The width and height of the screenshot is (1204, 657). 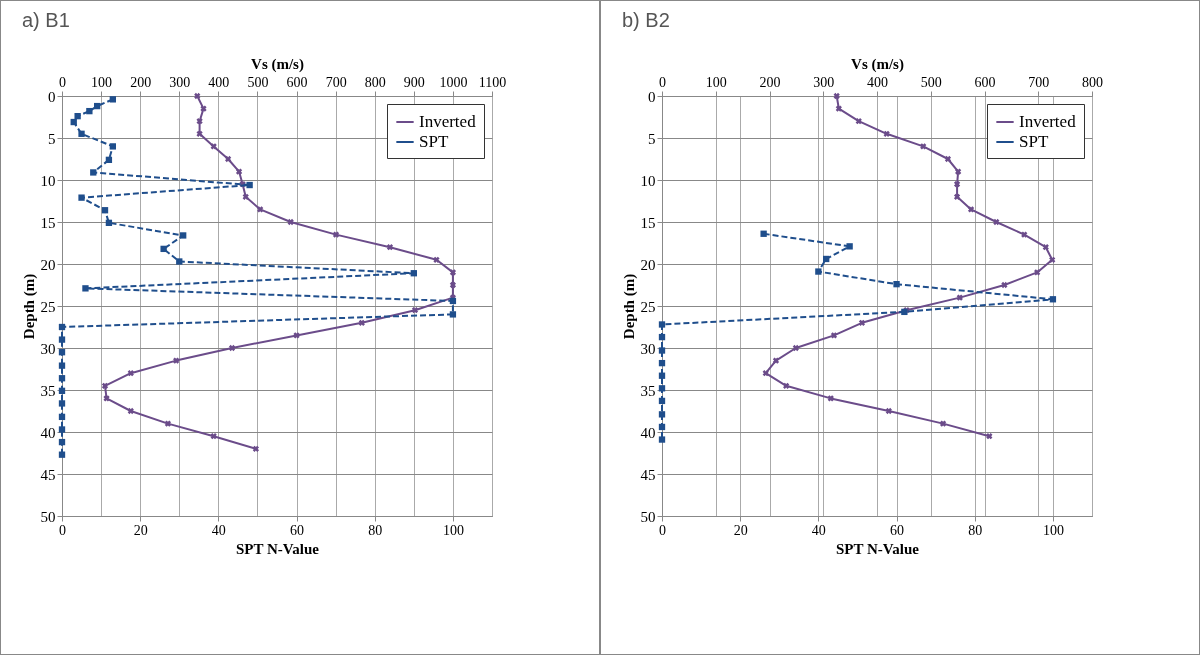 What do you see at coordinates (492, 82) in the screenshot?
I see `x2-tick-label: 1100` at bounding box center [492, 82].